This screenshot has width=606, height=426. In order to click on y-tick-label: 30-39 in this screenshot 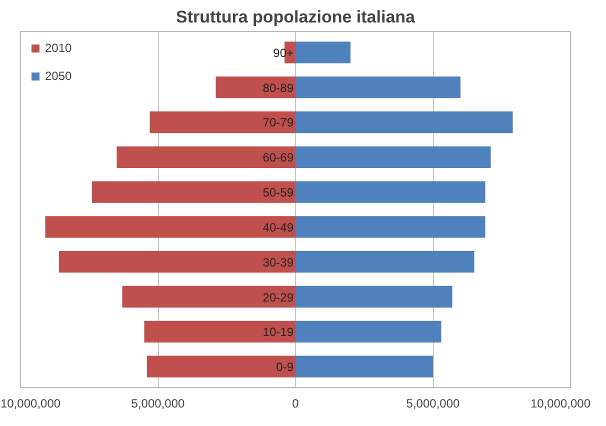, I will do `click(278, 262)`.